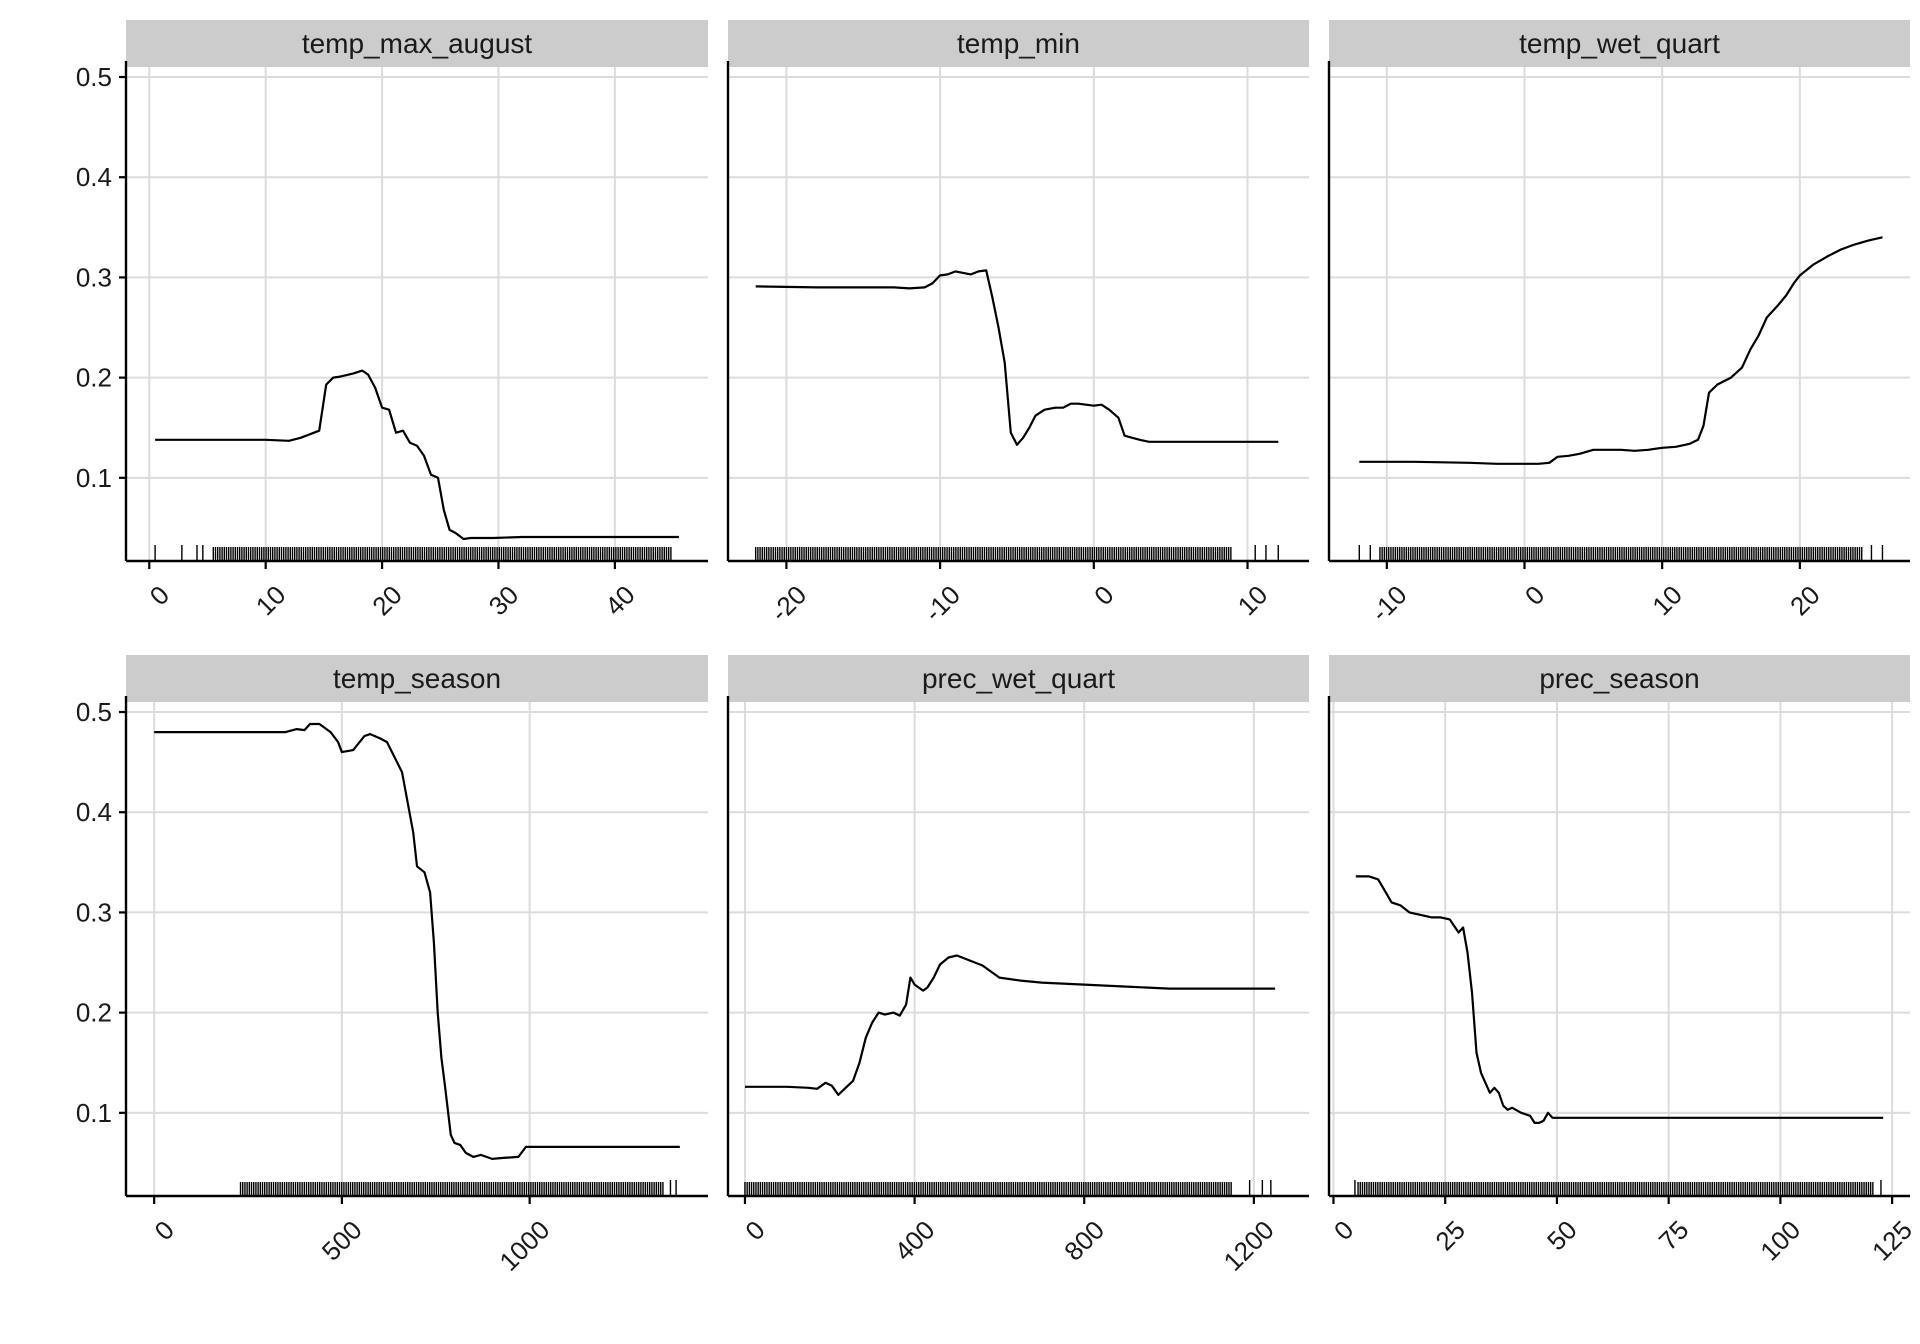 The width and height of the screenshot is (1920, 1344). What do you see at coordinates (620, 601) in the screenshot?
I see `x-tick-label: 40` at bounding box center [620, 601].